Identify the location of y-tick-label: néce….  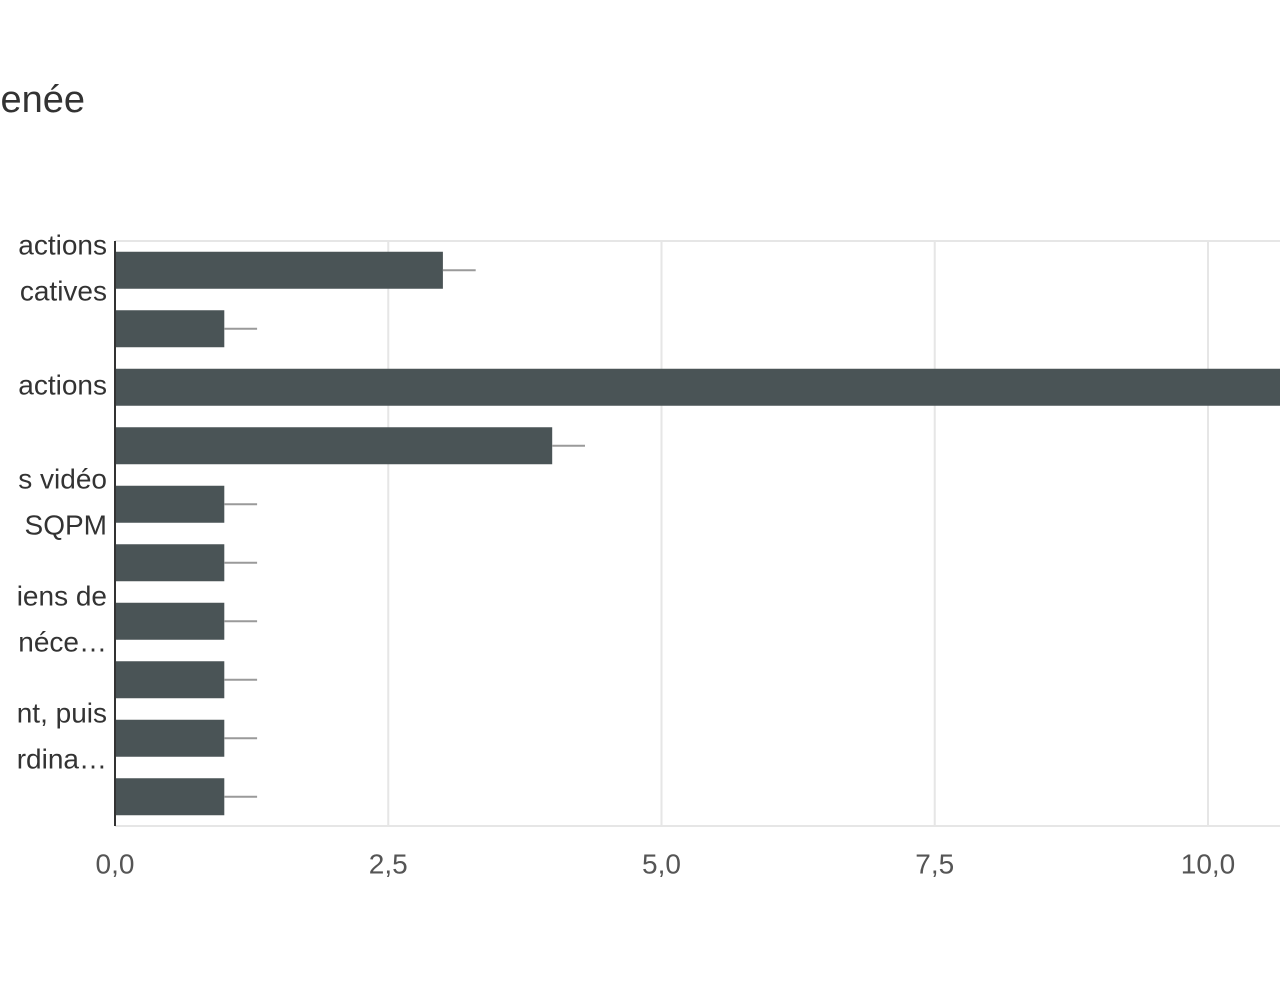
(62, 642).